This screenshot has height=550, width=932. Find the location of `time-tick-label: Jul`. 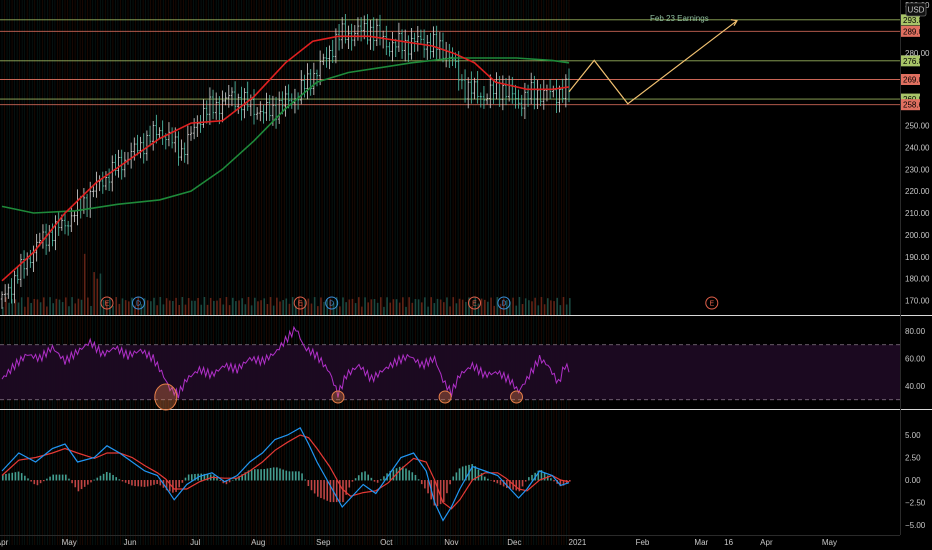

time-tick-label: Jul is located at coordinates (195, 542).